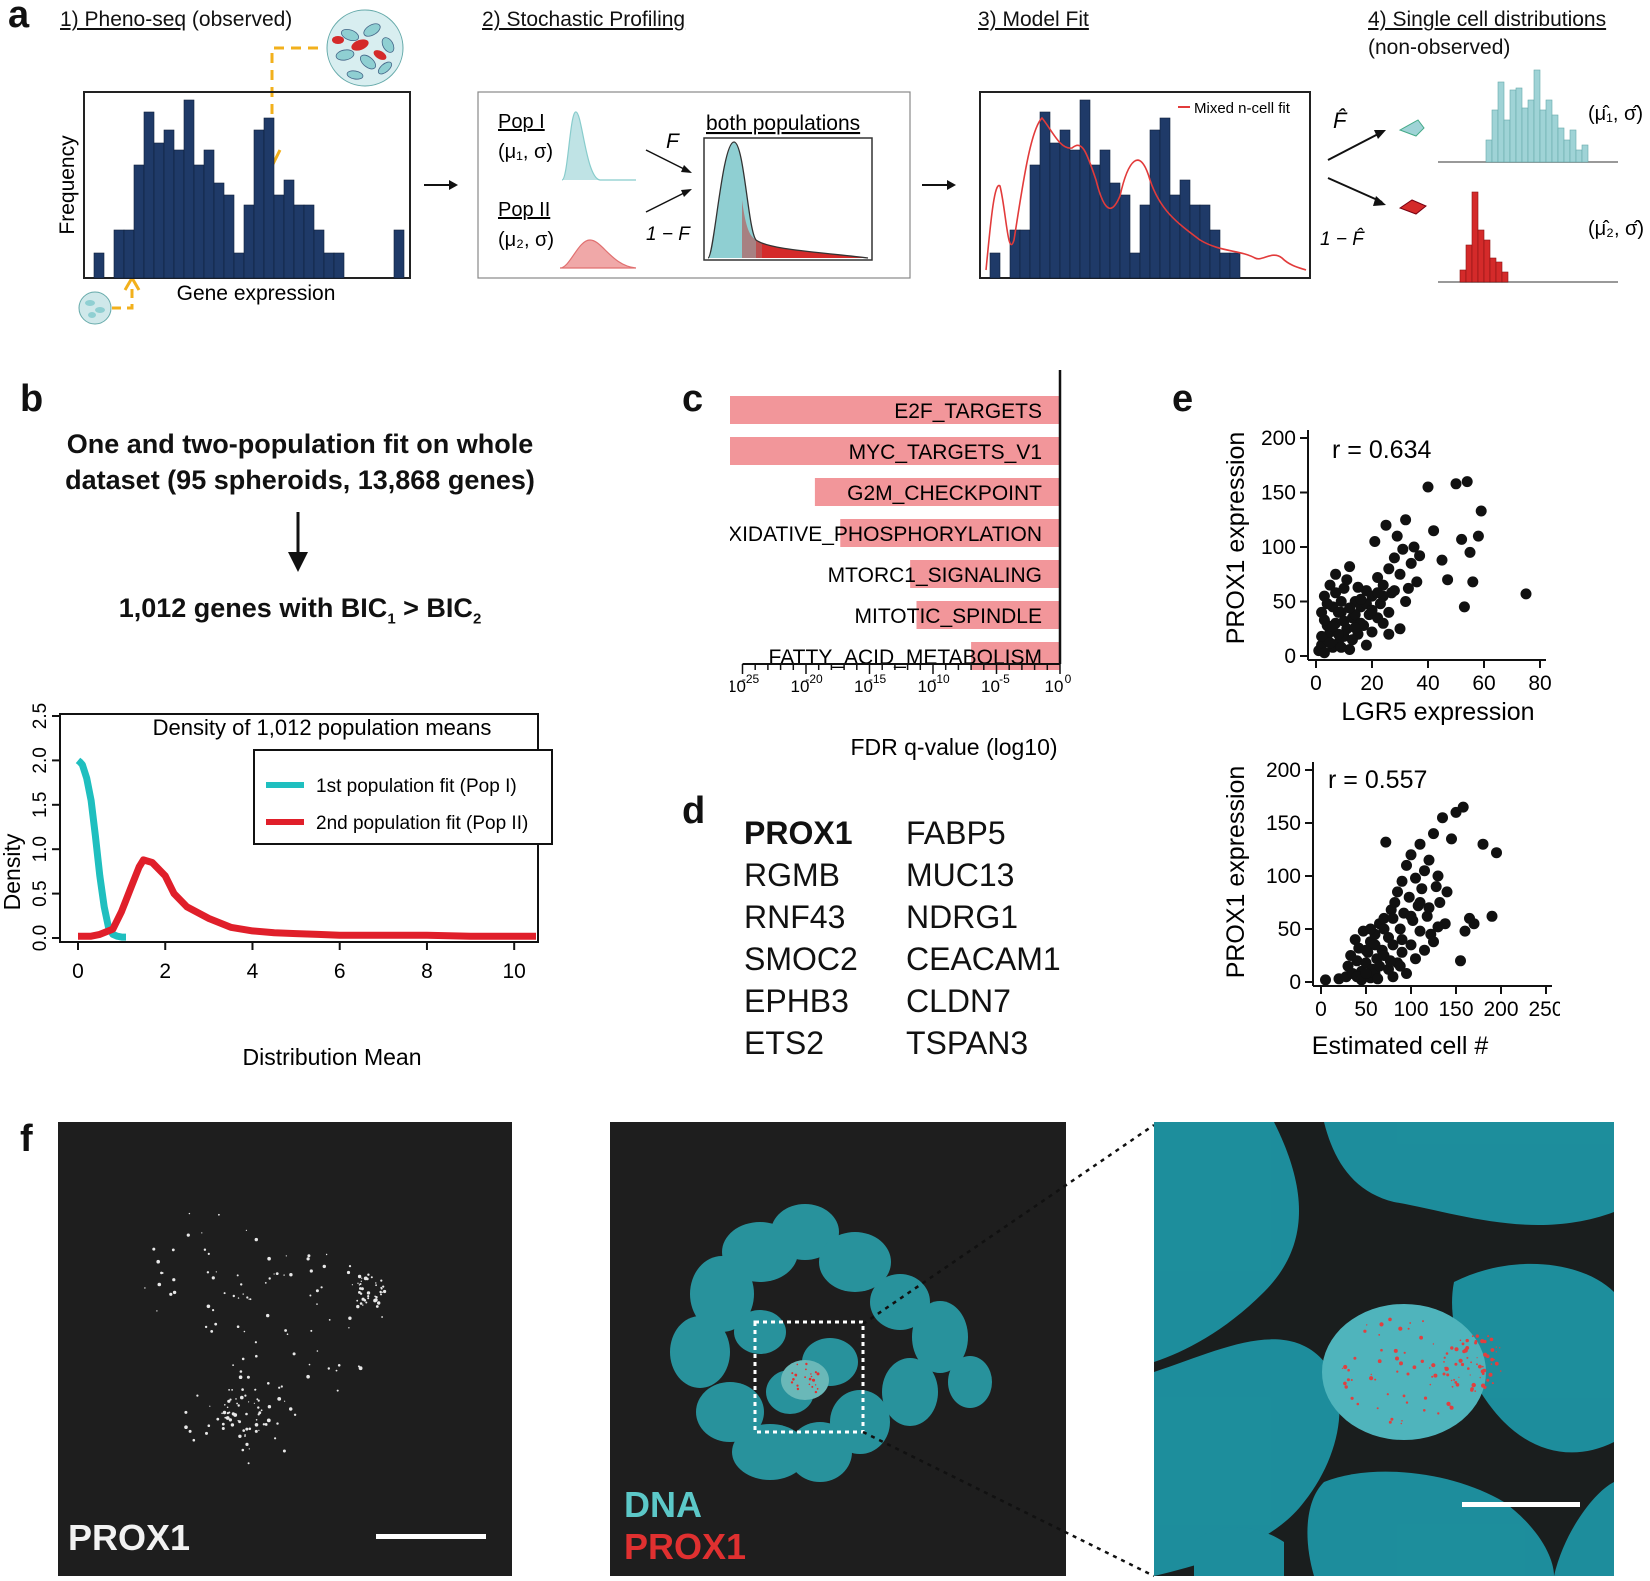 This screenshot has width=1650, height=1581. Describe the element at coordinates (1236, 538) in the screenshot. I see `scatter-top-ylabel: PROX1 expression` at that location.